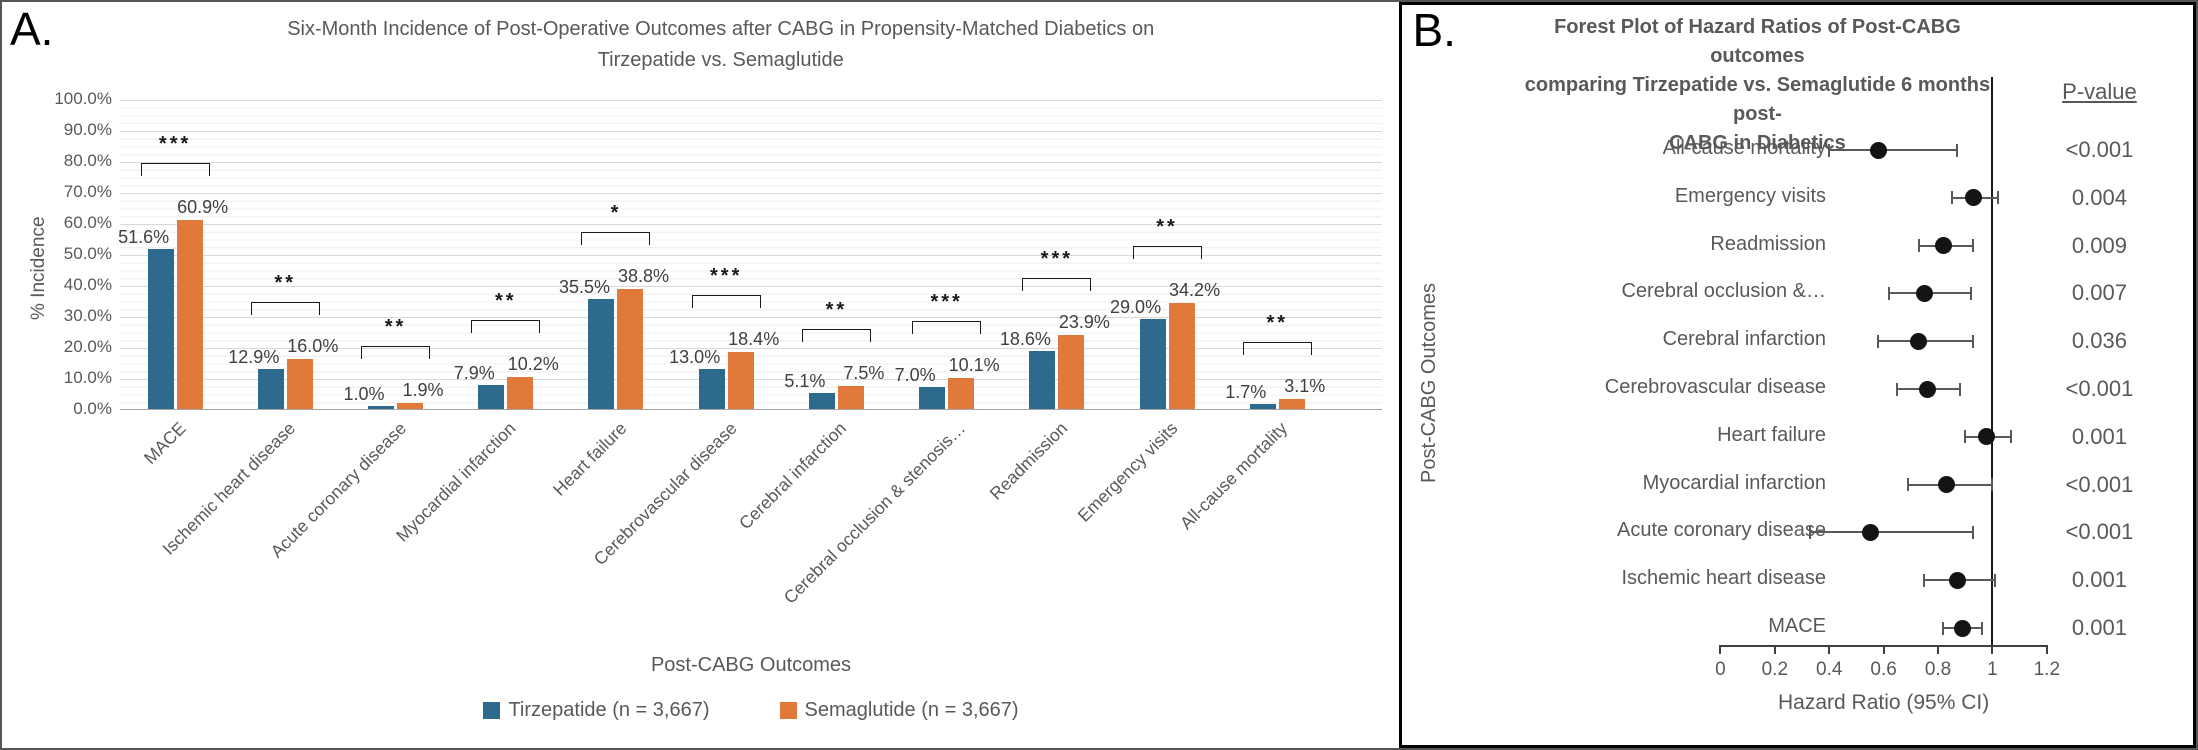 This screenshot has height=750, width=2198. What do you see at coordinates (1771, 434) in the screenshot?
I see `forest-row-label: Heart failure` at bounding box center [1771, 434].